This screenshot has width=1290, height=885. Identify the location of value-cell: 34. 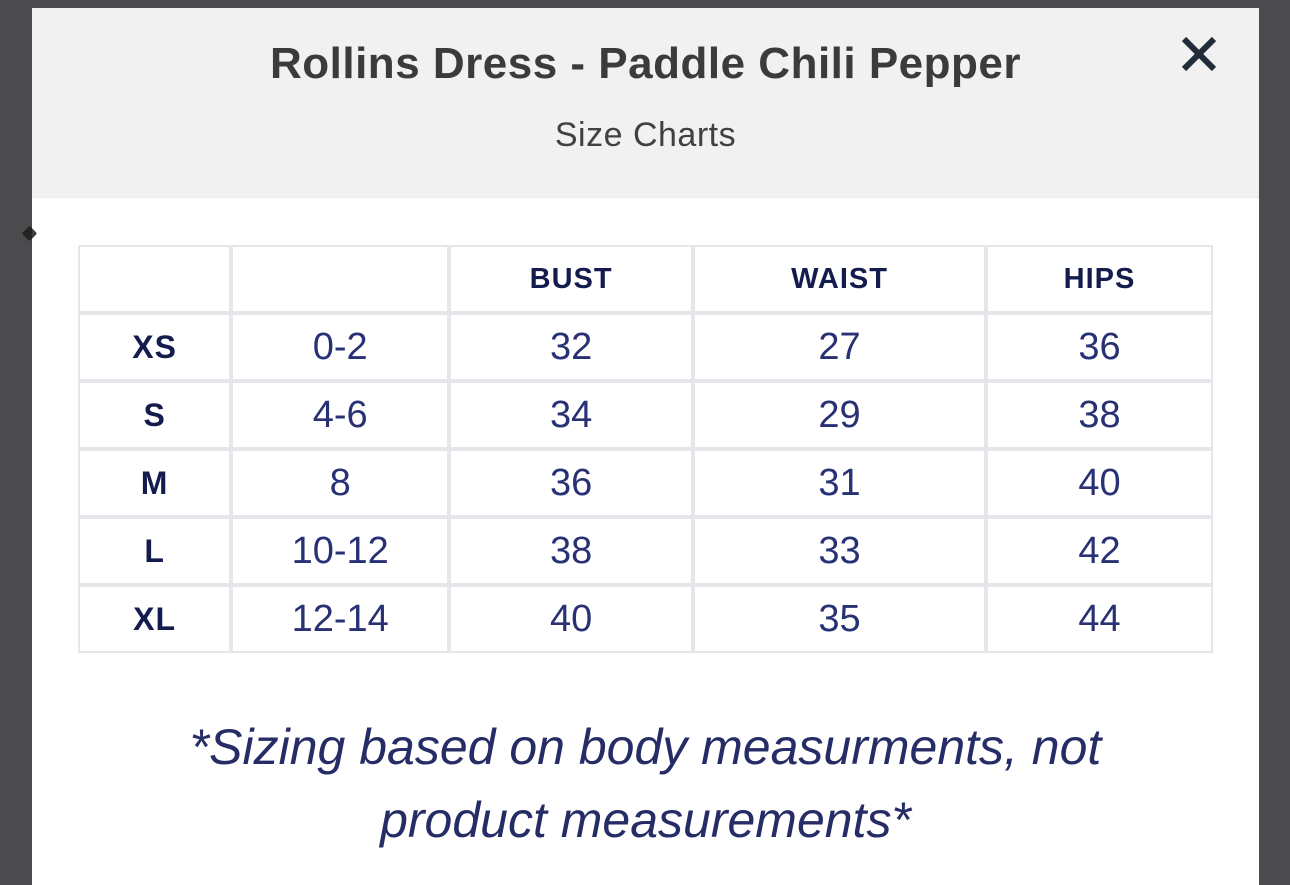
(571, 415).